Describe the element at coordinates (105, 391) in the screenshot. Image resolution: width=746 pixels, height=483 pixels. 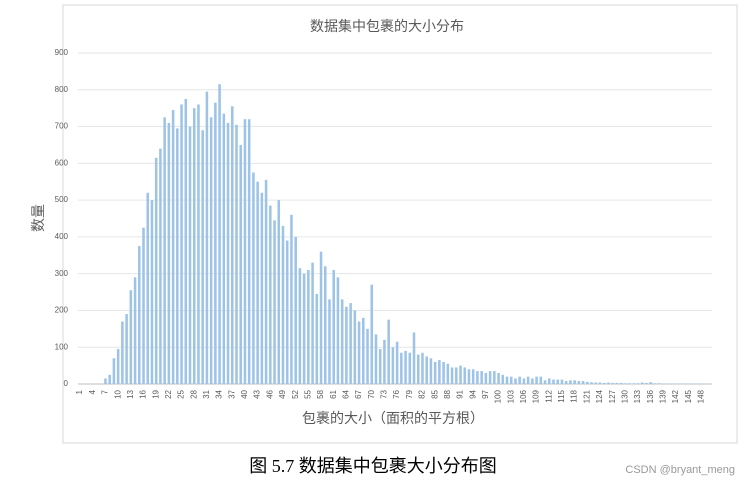
I see `x-tick-label: 7` at that location.